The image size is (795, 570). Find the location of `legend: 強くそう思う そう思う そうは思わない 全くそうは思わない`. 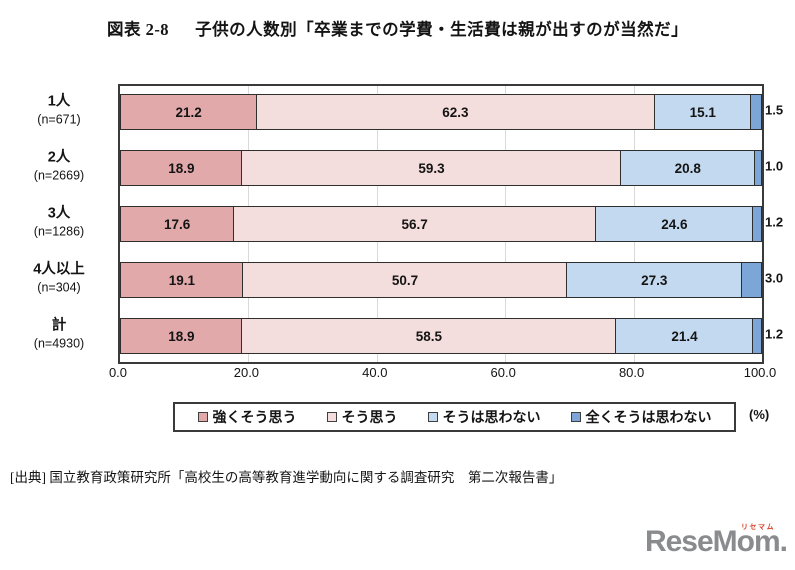

legend: 強くそう思う そう思う そうは思わない 全くそうは思わない is located at coordinates (454, 417).